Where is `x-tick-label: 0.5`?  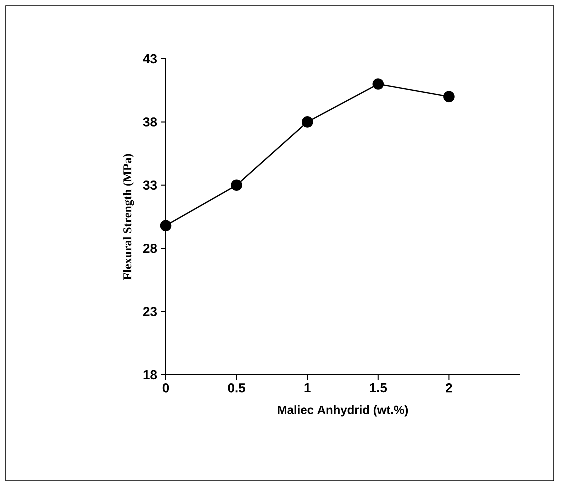
x-tick-label: 0.5 is located at coordinates (237, 388).